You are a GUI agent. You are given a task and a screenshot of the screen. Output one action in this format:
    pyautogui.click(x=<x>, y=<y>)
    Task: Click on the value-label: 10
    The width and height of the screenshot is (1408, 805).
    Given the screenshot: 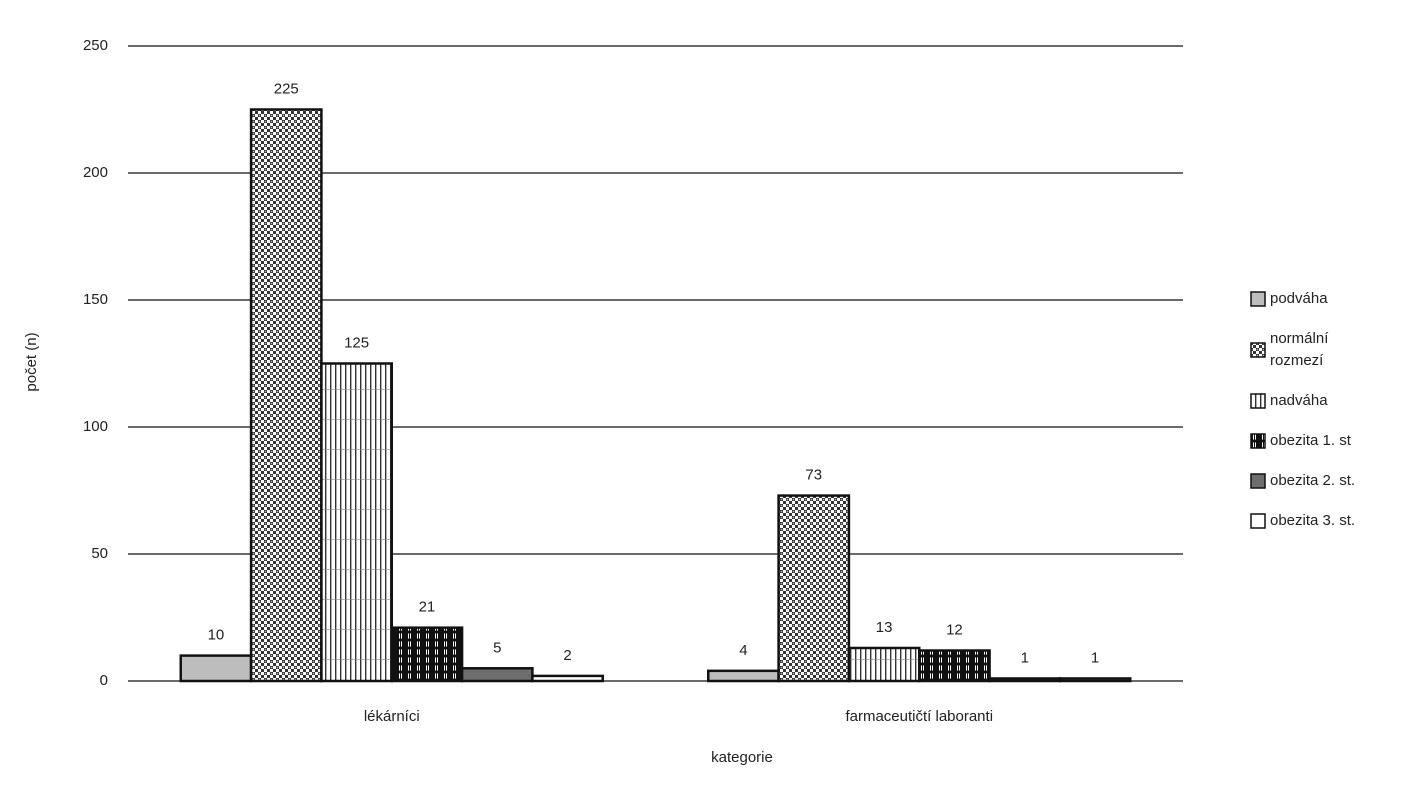 What is the action you would take?
    pyautogui.click(x=216, y=635)
    